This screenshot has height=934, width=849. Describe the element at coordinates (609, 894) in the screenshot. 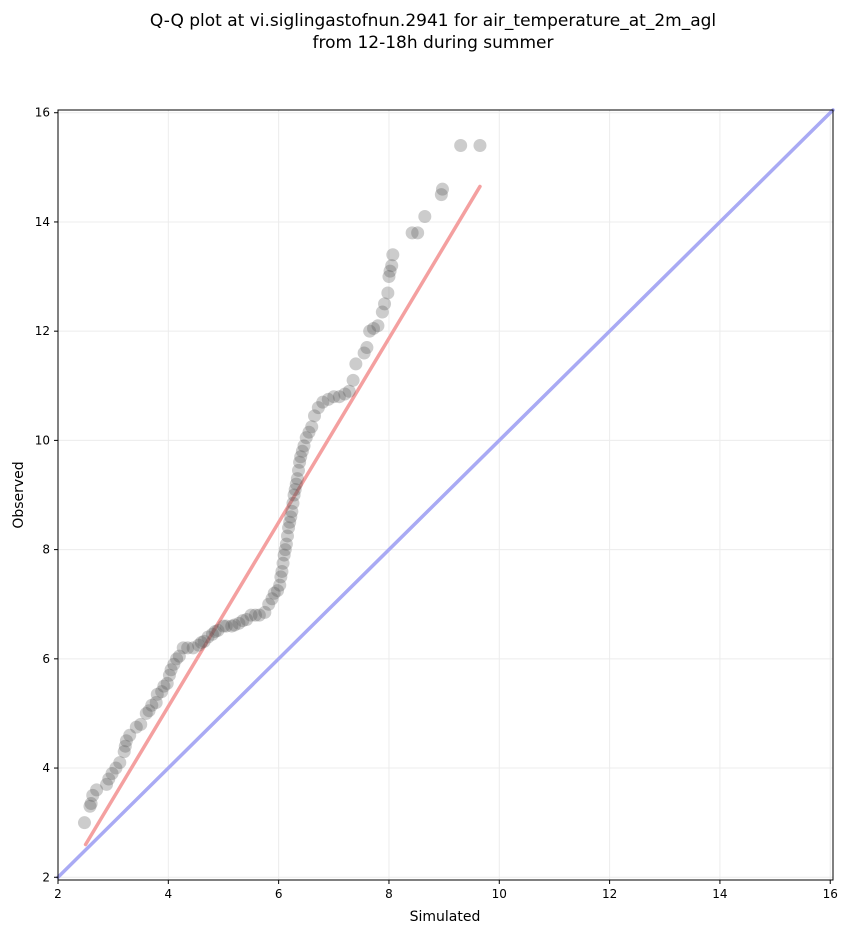

I see `x-tick-label: 12` at that location.